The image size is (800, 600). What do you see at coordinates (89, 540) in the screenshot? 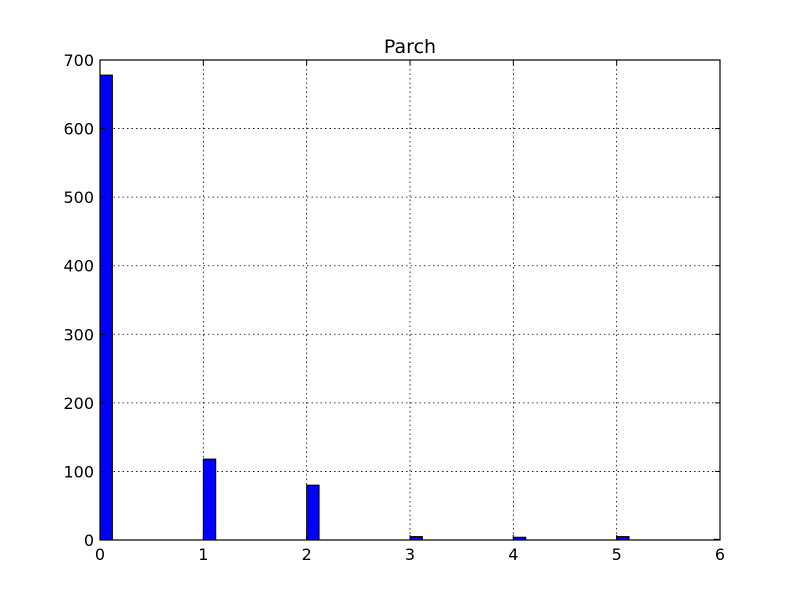
I see `y-tick-label: 0` at bounding box center [89, 540].